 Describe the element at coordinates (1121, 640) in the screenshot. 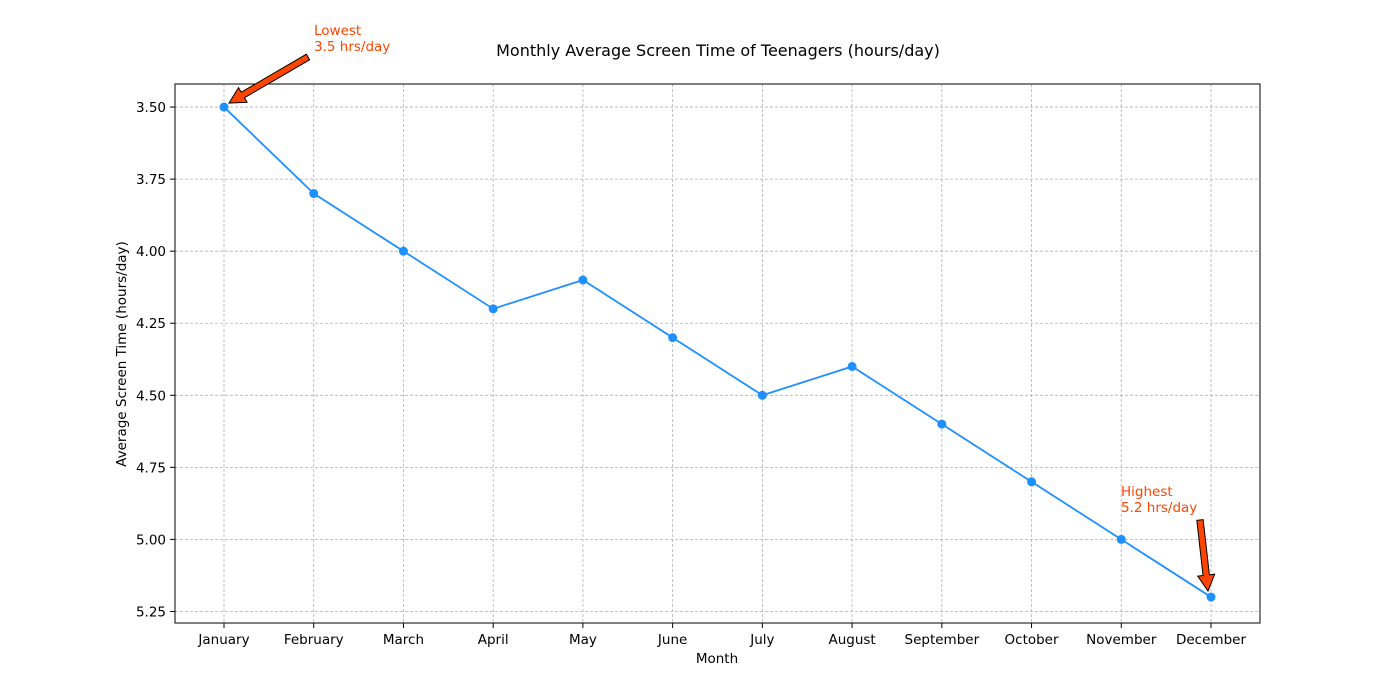

I see `x-tick-label: November` at that location.